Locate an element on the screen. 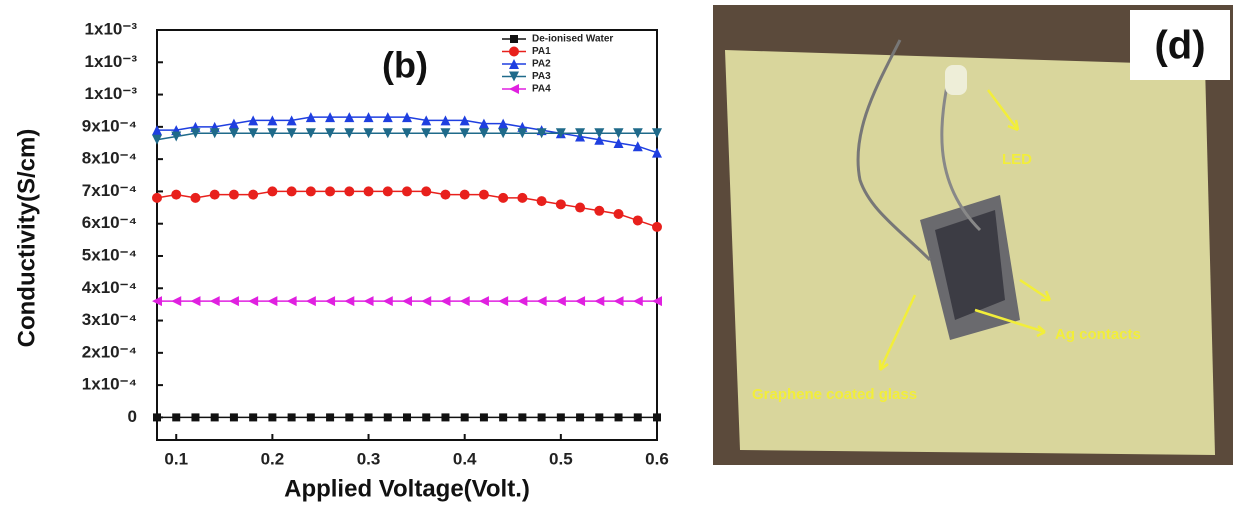 This screenshot has height=510, width=1236. y-tick-label: 8x10⁻⁴ is located at coordinates (109, 158).